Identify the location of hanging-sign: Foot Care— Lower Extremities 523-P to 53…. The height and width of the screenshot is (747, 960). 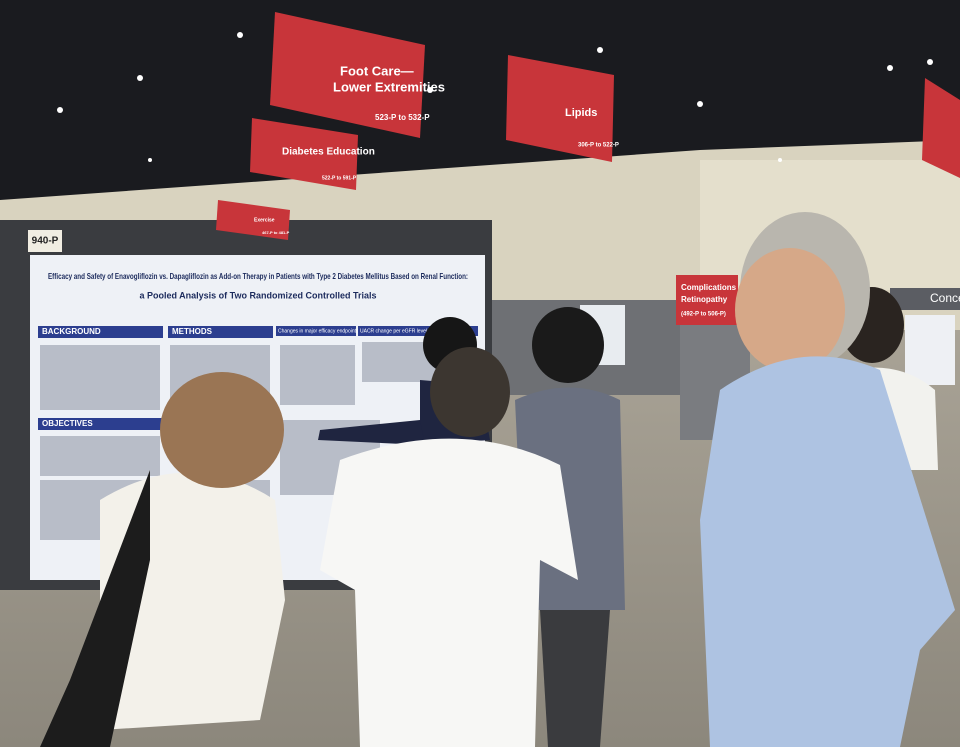
(357, 75).